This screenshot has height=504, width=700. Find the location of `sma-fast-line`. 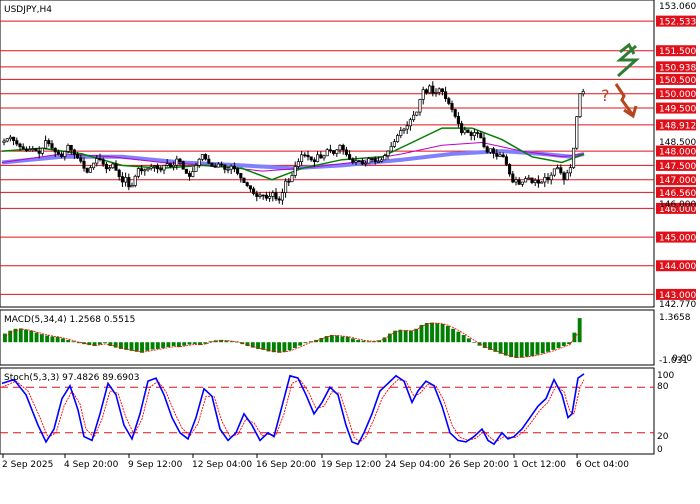

sma-fast-line is located at coordinates (293, 154).